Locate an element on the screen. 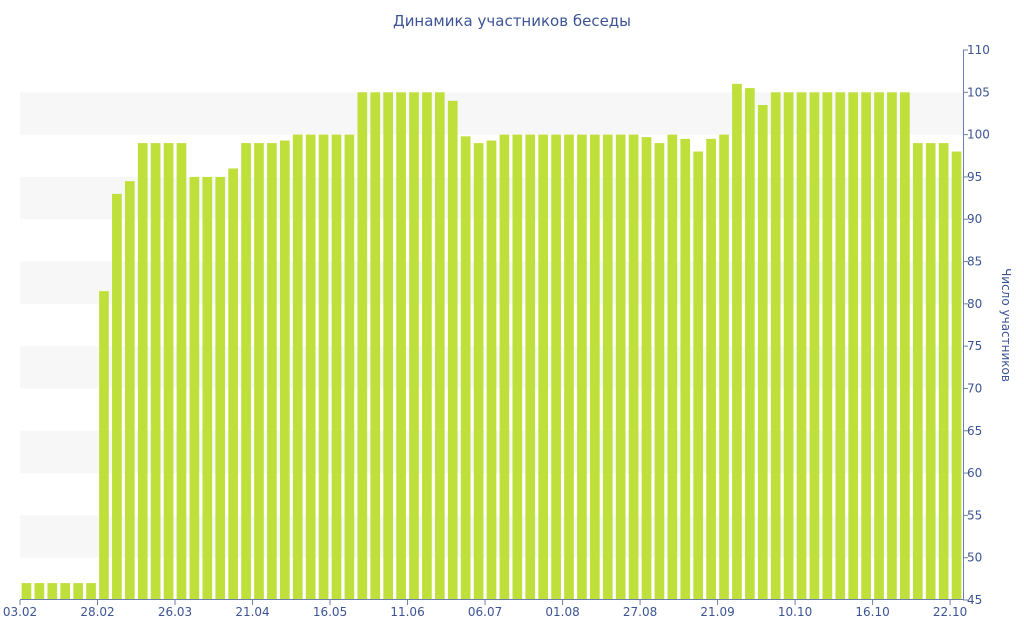  x-tick-label: 16.05 is located at coordinates (330, 612).